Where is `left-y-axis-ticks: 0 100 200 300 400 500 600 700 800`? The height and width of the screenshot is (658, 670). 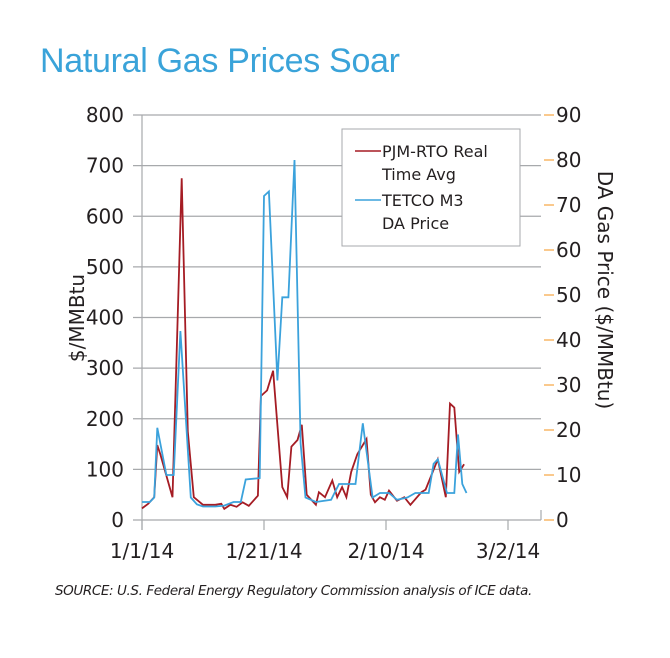
left-y-axis-ticks: 0 100 200 300 400 500 600 700 800 is located at coordinates (105, 317).